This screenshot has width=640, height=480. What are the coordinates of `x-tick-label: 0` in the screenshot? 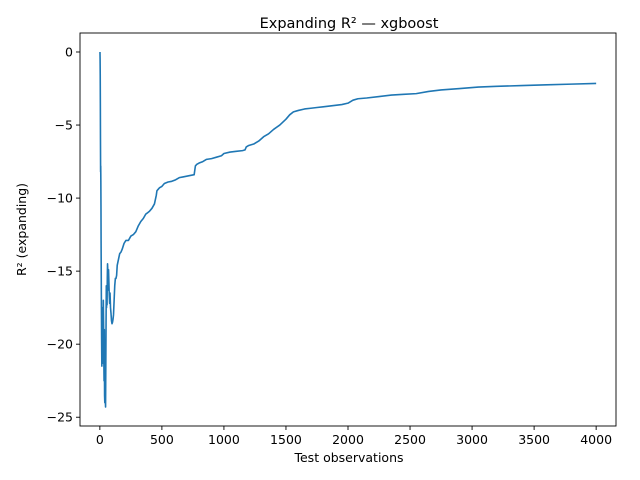 It's located at (100, 439).